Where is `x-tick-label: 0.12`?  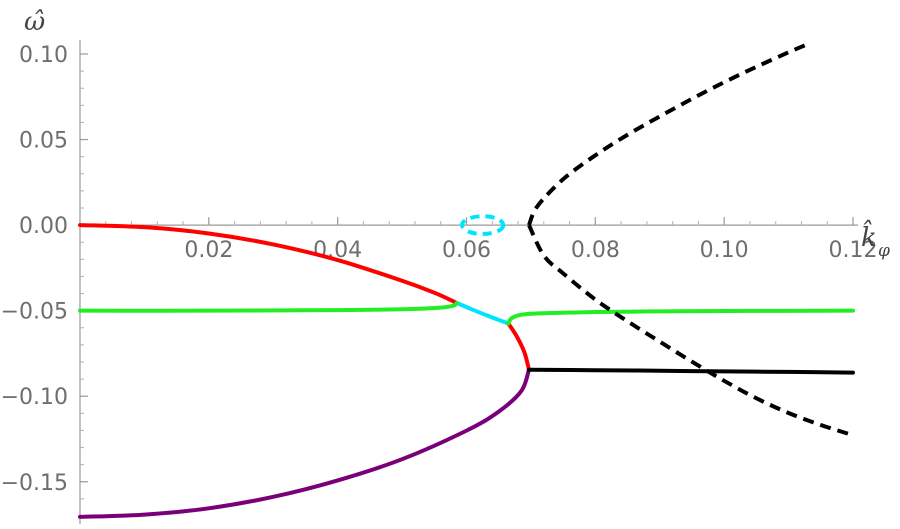 x-tick-label: 0.12 is located at coordinates (853, 250).